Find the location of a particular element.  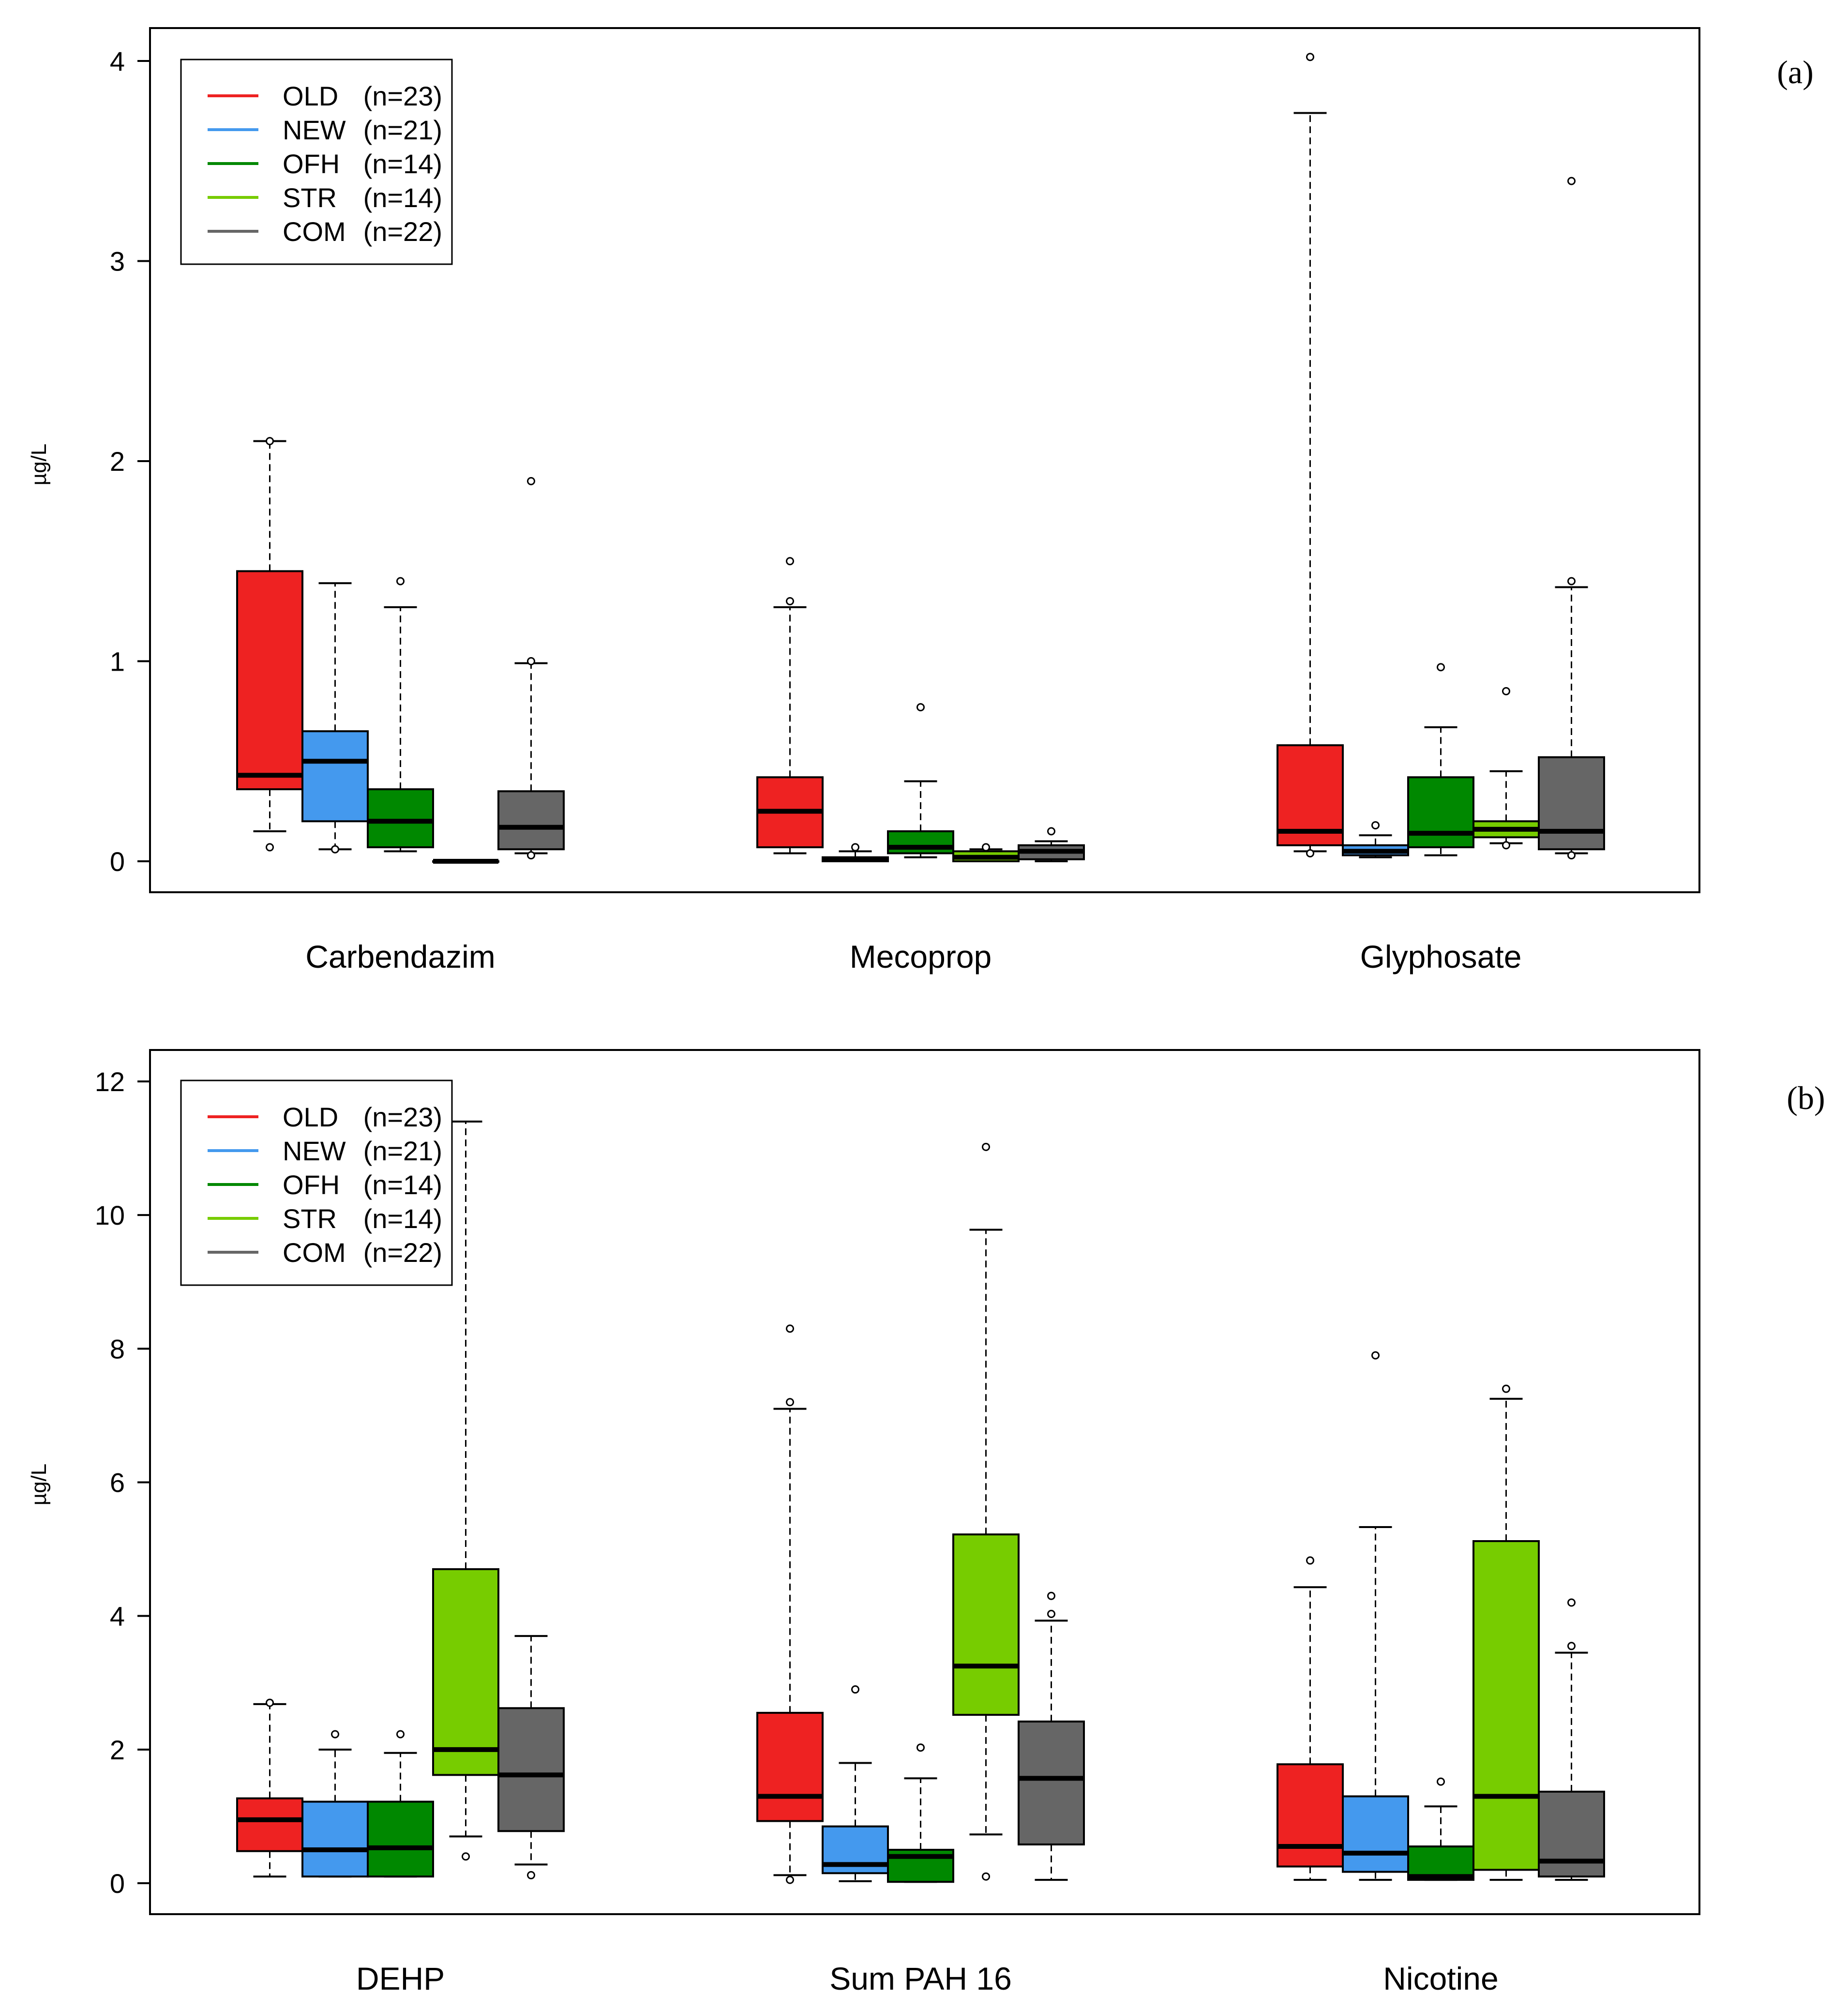

legend-label: COM is located at coordinates (314, 1253).